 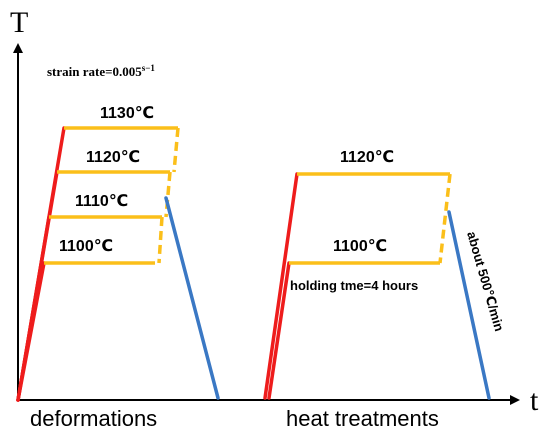 What do you see at coordinates (93, 418) in the screenshot?
I see `deformations-label: deformations` at bounding box center [93, 418].